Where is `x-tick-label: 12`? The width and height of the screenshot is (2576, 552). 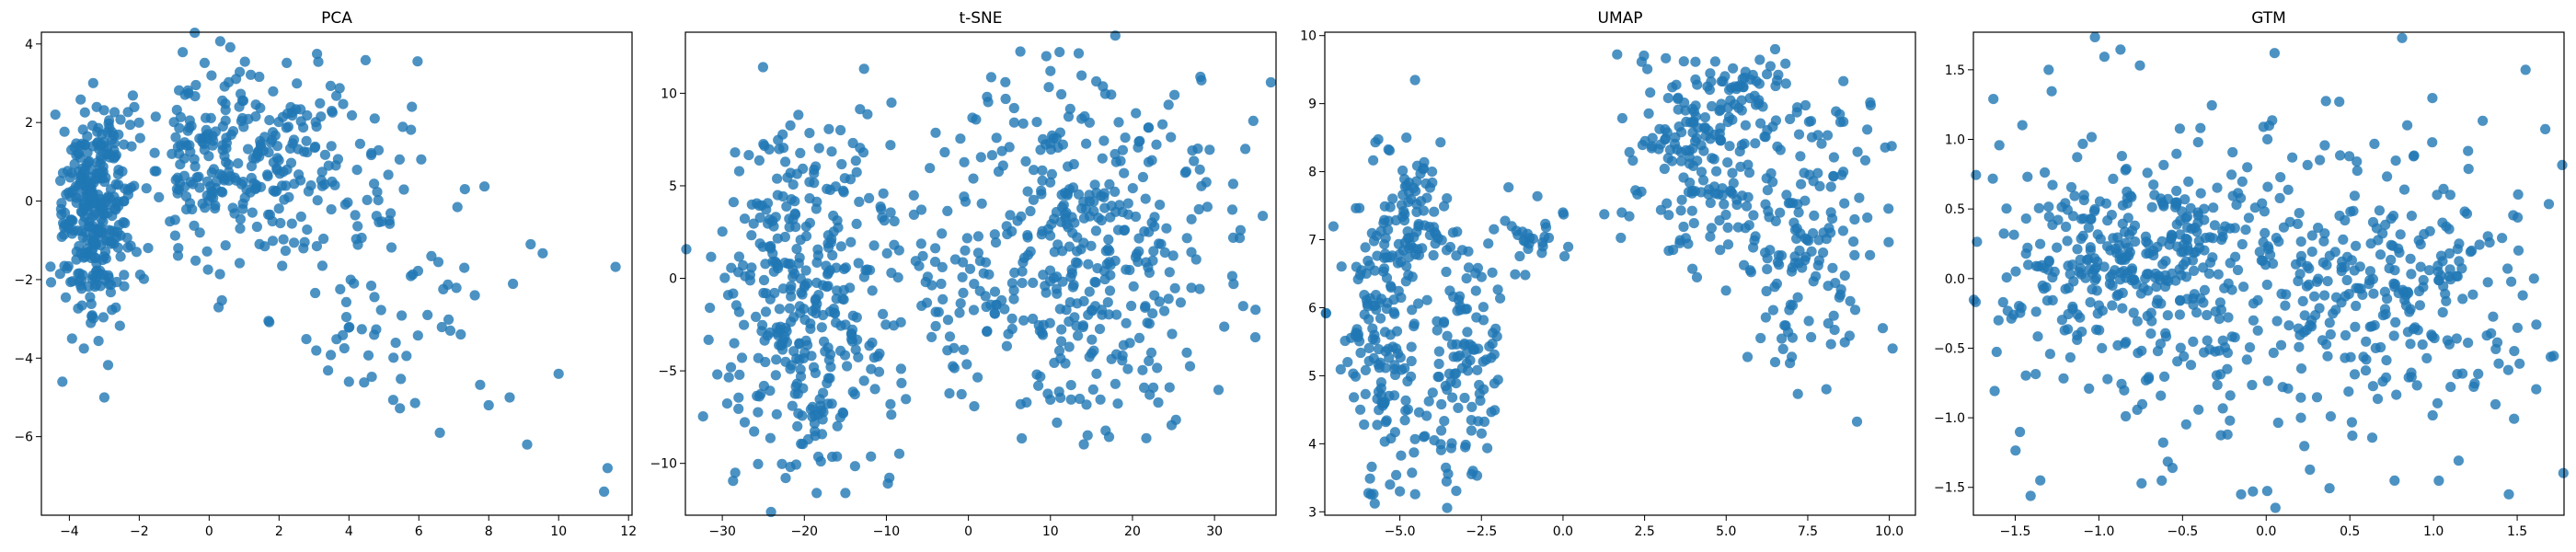
x-tick-label: 12 is located at coordinates (628, 531).